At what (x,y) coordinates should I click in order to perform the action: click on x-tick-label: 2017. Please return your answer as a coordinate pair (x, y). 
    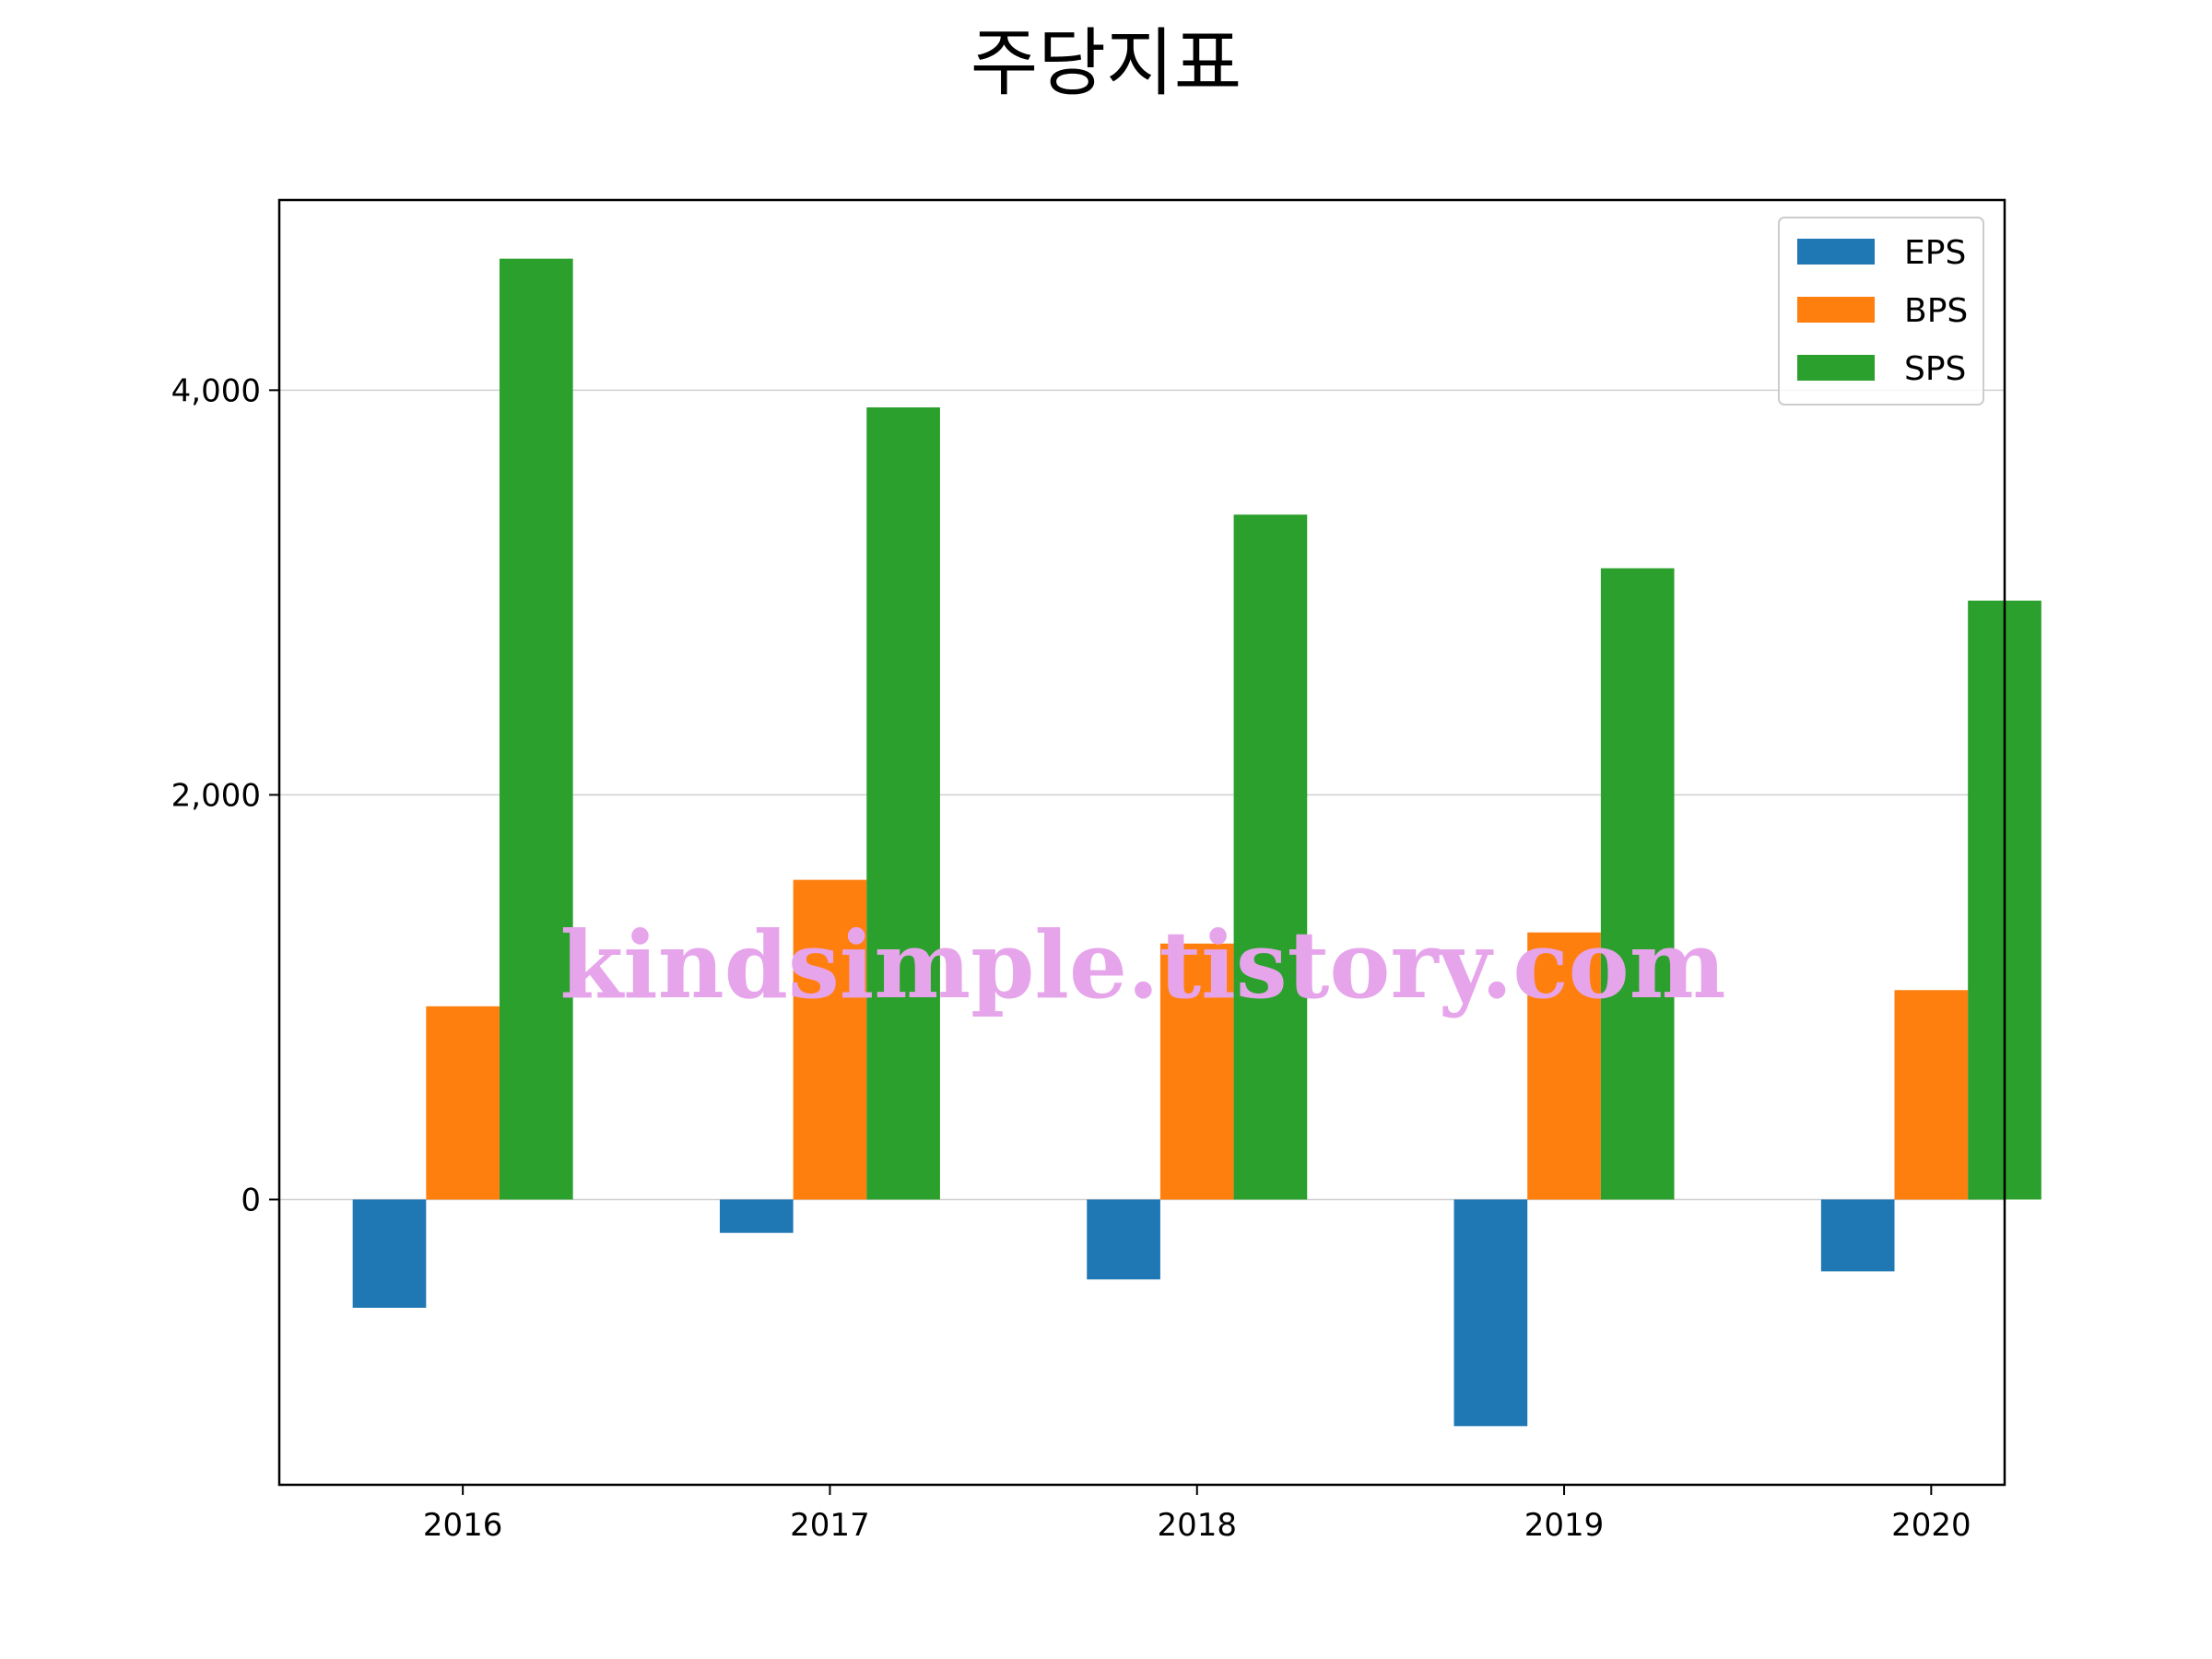
    Looking at the image, I should click on (830, 1525).